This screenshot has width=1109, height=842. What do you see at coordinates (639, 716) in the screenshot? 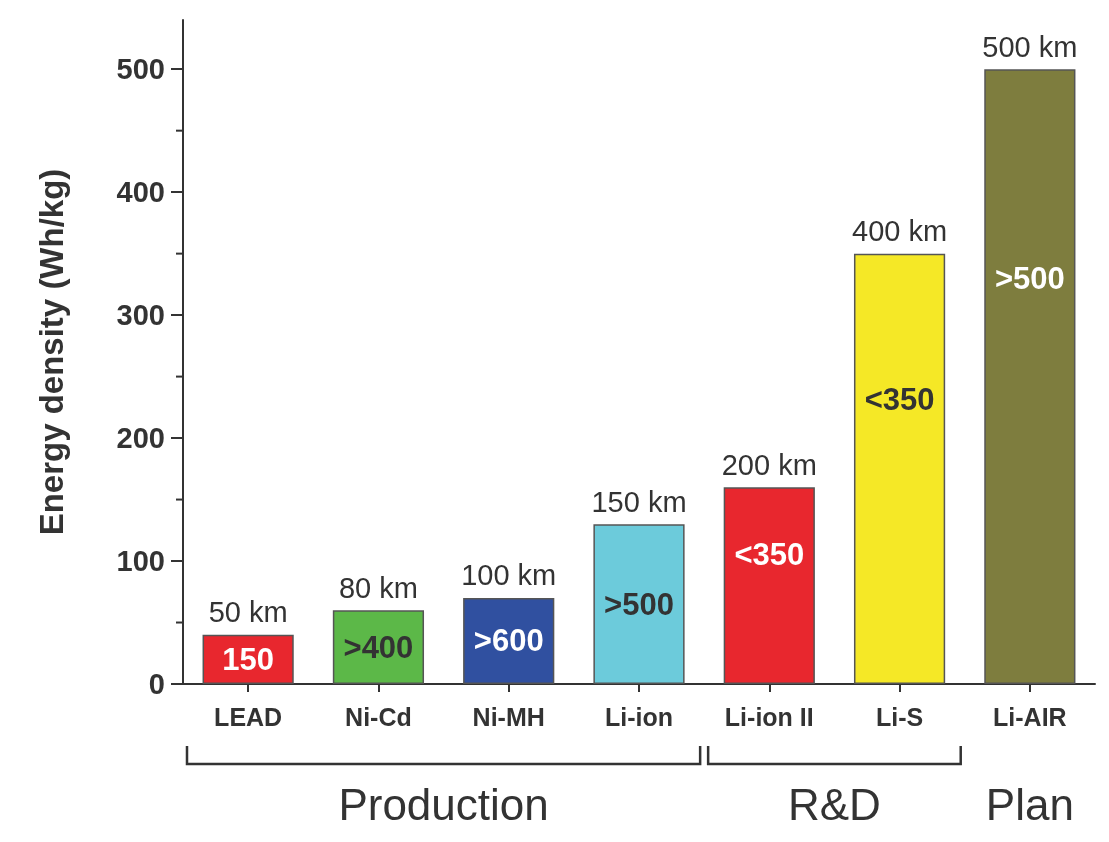
I see `x-tick-label: Li-ion` at bounding box center [639, 716].